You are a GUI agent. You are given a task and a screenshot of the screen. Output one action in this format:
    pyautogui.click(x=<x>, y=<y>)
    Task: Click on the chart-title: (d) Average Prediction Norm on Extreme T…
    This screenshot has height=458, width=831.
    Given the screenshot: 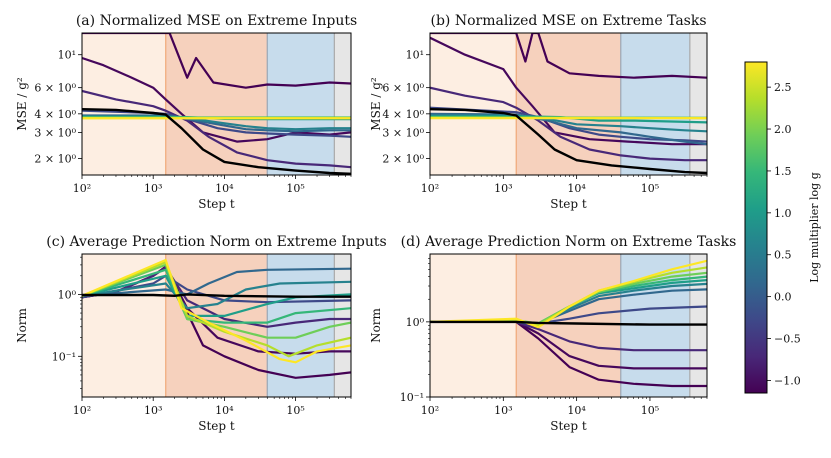 What is the action you would take?
    pyautogui.click(x=569, y=242)
    